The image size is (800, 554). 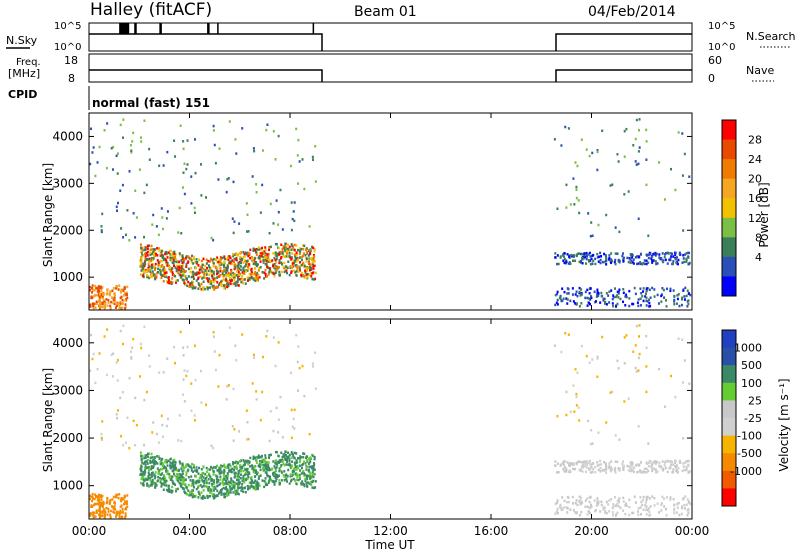 What do you see at coordinates (67, 343) in the screenshot?
I see `velocity-ytick-label: 4000` at bounding box center [67, 343].